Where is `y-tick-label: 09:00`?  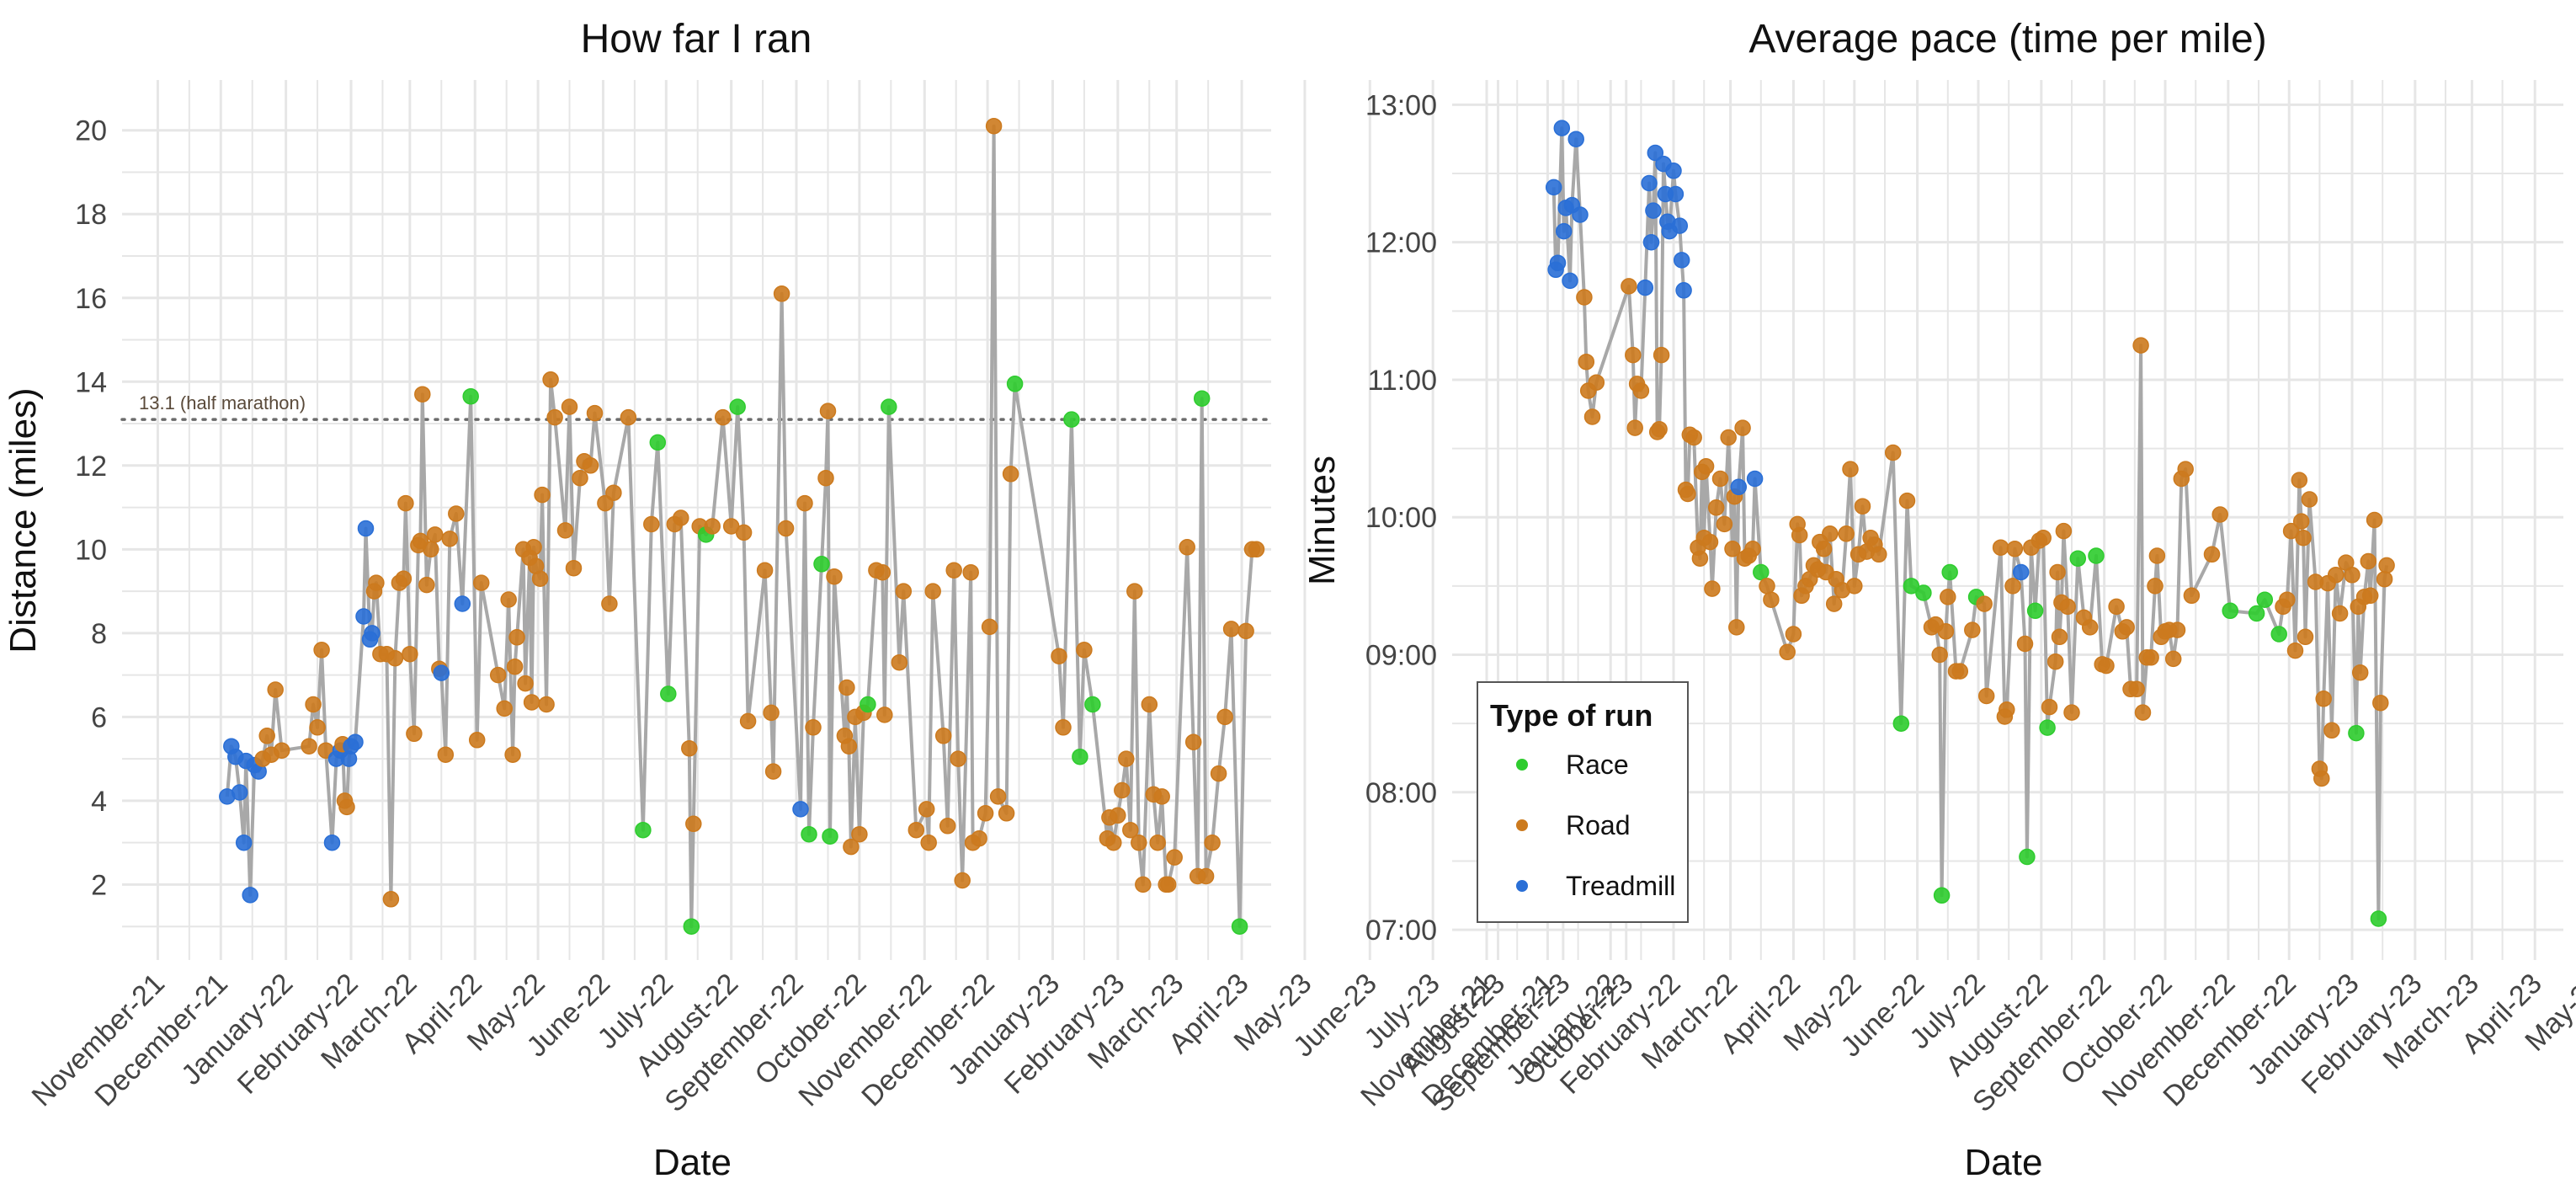
y-tick-label: 09:00 is located at coordinates (1401, 656).